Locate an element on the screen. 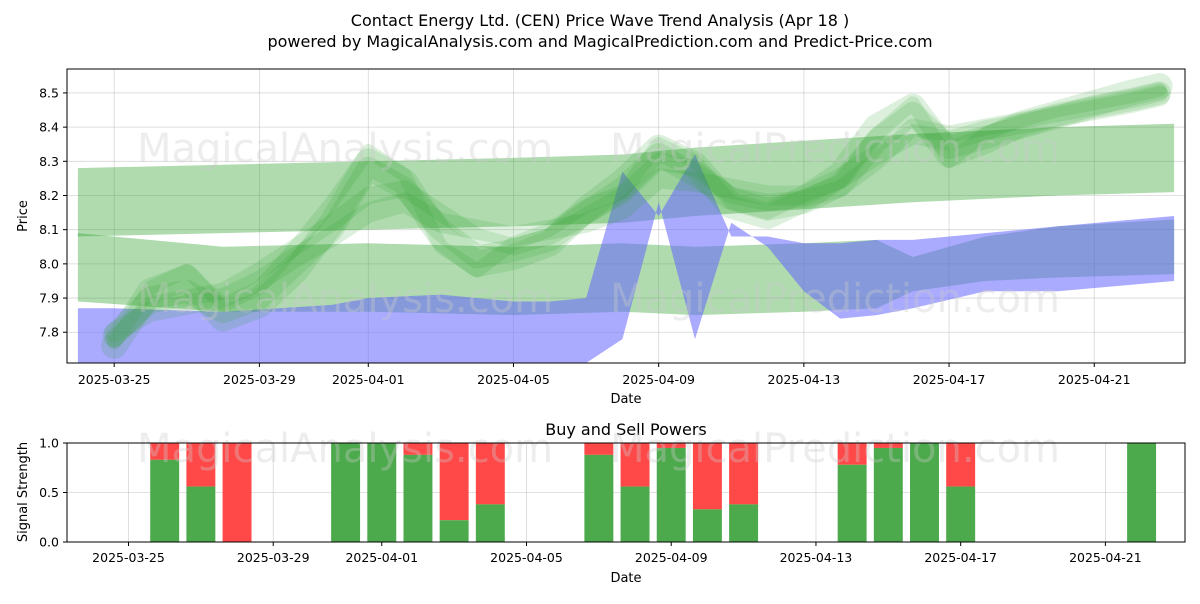 The height and width of the screenshot is (604, 1200). price-ytick-label: 8.5 is located at coordinates (49, 92).